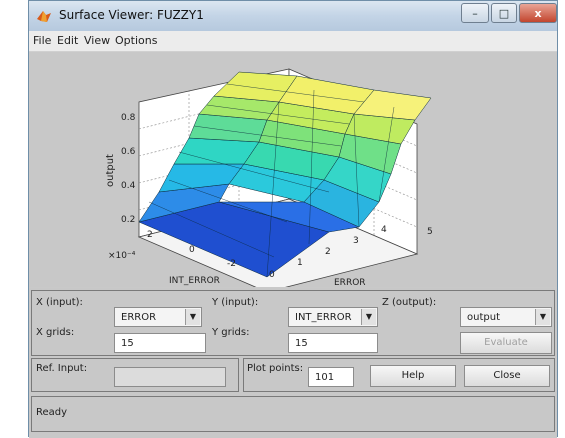 The width and height of the screenshot is (565, 438). Describe the element at coordinates (136, 40) in the screenshot. I see `menu-options: Options` at that location.